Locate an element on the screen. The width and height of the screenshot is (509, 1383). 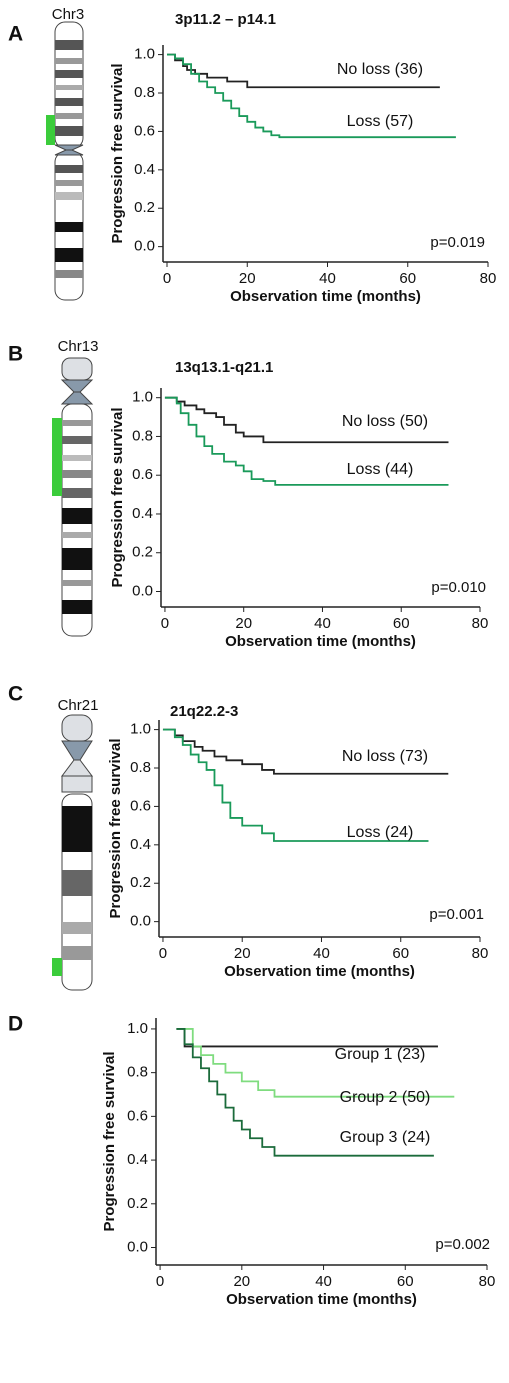
series-label: Group 3 (24) is located at coordinates (385, 1137).